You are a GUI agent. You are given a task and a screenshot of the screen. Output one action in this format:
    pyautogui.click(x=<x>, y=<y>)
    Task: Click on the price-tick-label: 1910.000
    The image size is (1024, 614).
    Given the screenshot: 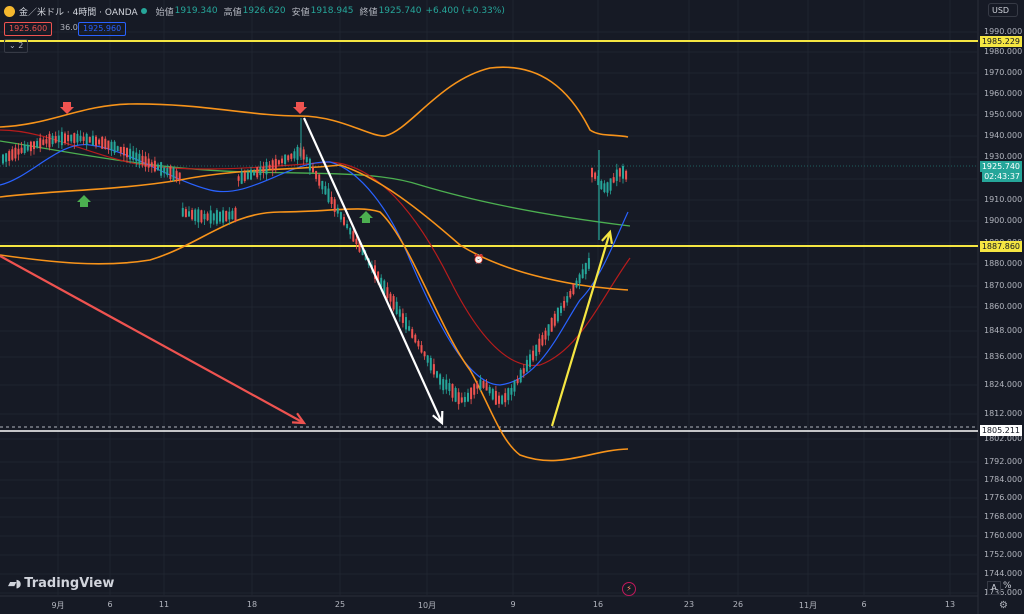 What is the action you would take?
    pyautogui.click(x=1003, y=199)
    